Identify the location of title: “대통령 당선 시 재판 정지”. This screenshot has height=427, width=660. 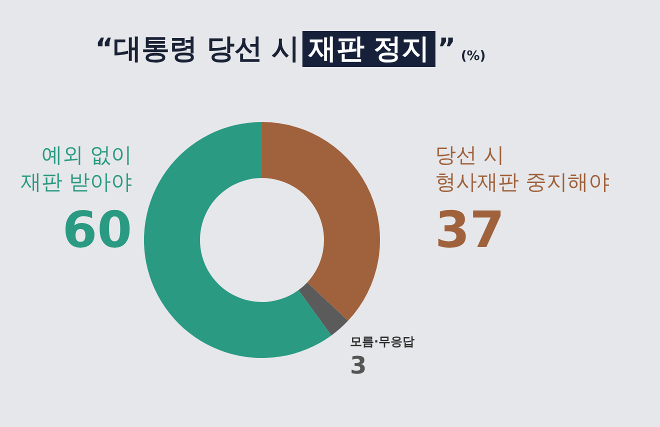
(275, 49).